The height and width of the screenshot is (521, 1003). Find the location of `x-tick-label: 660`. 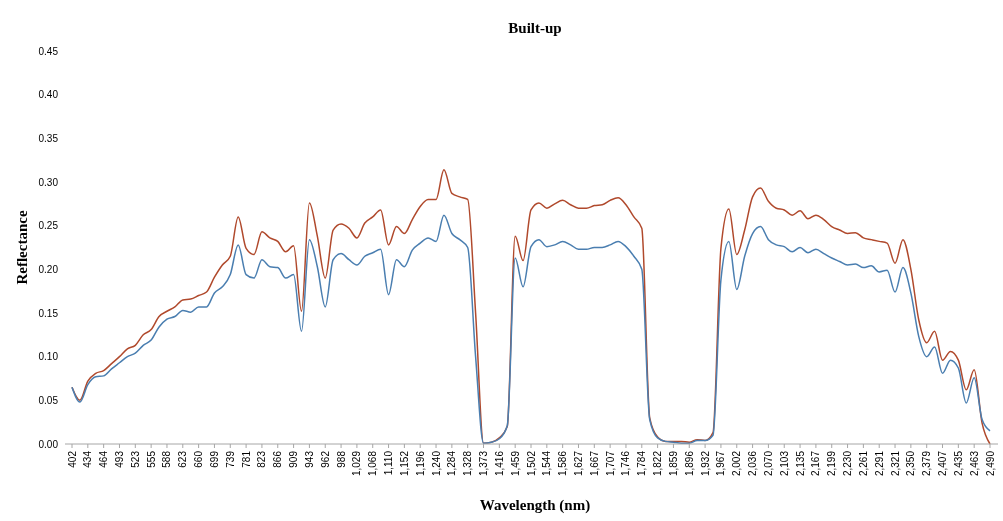

x-tick-label: 660 is located at coordinates (199, 459).